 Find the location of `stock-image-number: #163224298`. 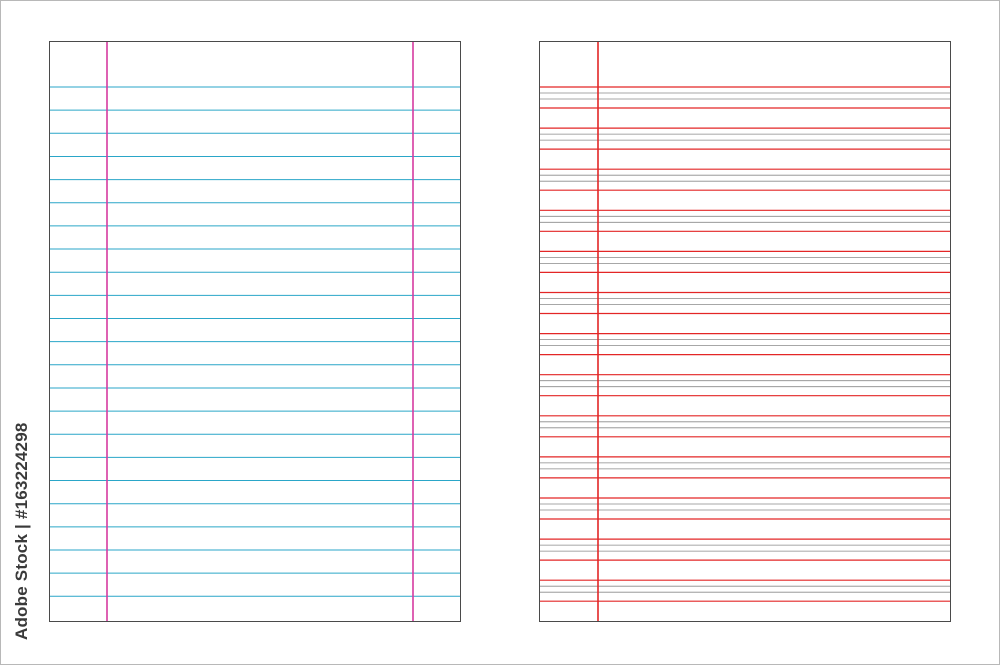

stock-image-number: #163224298 is located at coordinates (21, 471).